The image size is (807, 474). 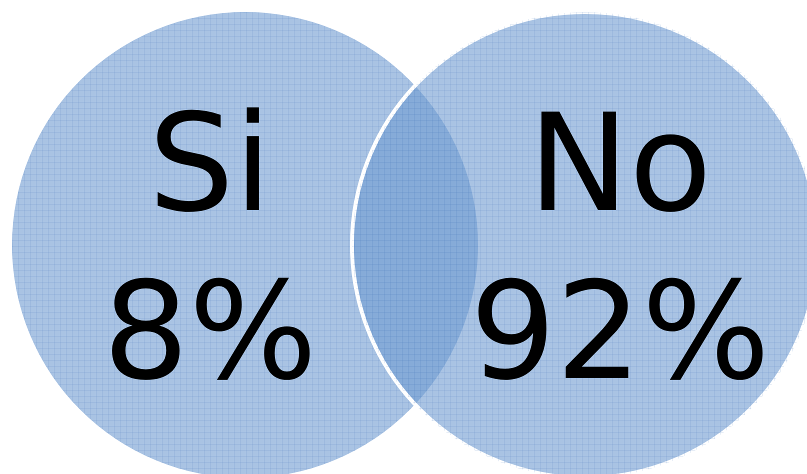 What do you see at coordinates (210, 163) in the screenshot?
I see `category-label: Si` at bounding box center [210, 163].